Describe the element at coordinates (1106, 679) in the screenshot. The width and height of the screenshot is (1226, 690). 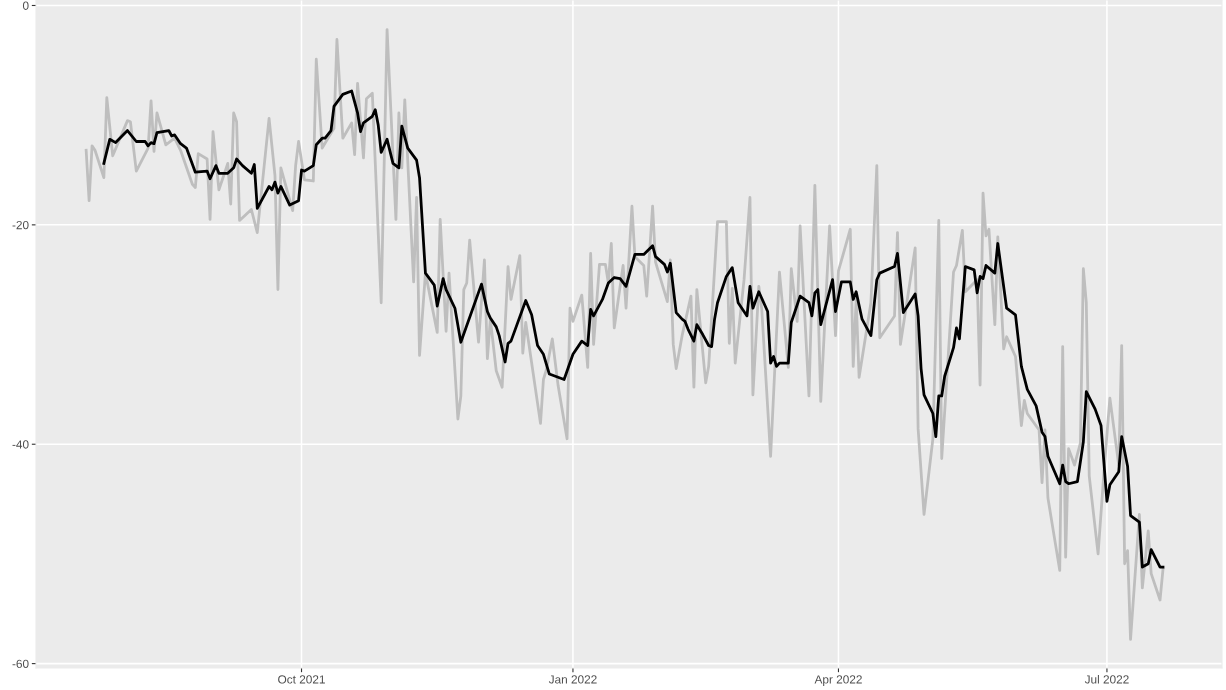
I see `x-tick-label: Jul 2022` at that location.